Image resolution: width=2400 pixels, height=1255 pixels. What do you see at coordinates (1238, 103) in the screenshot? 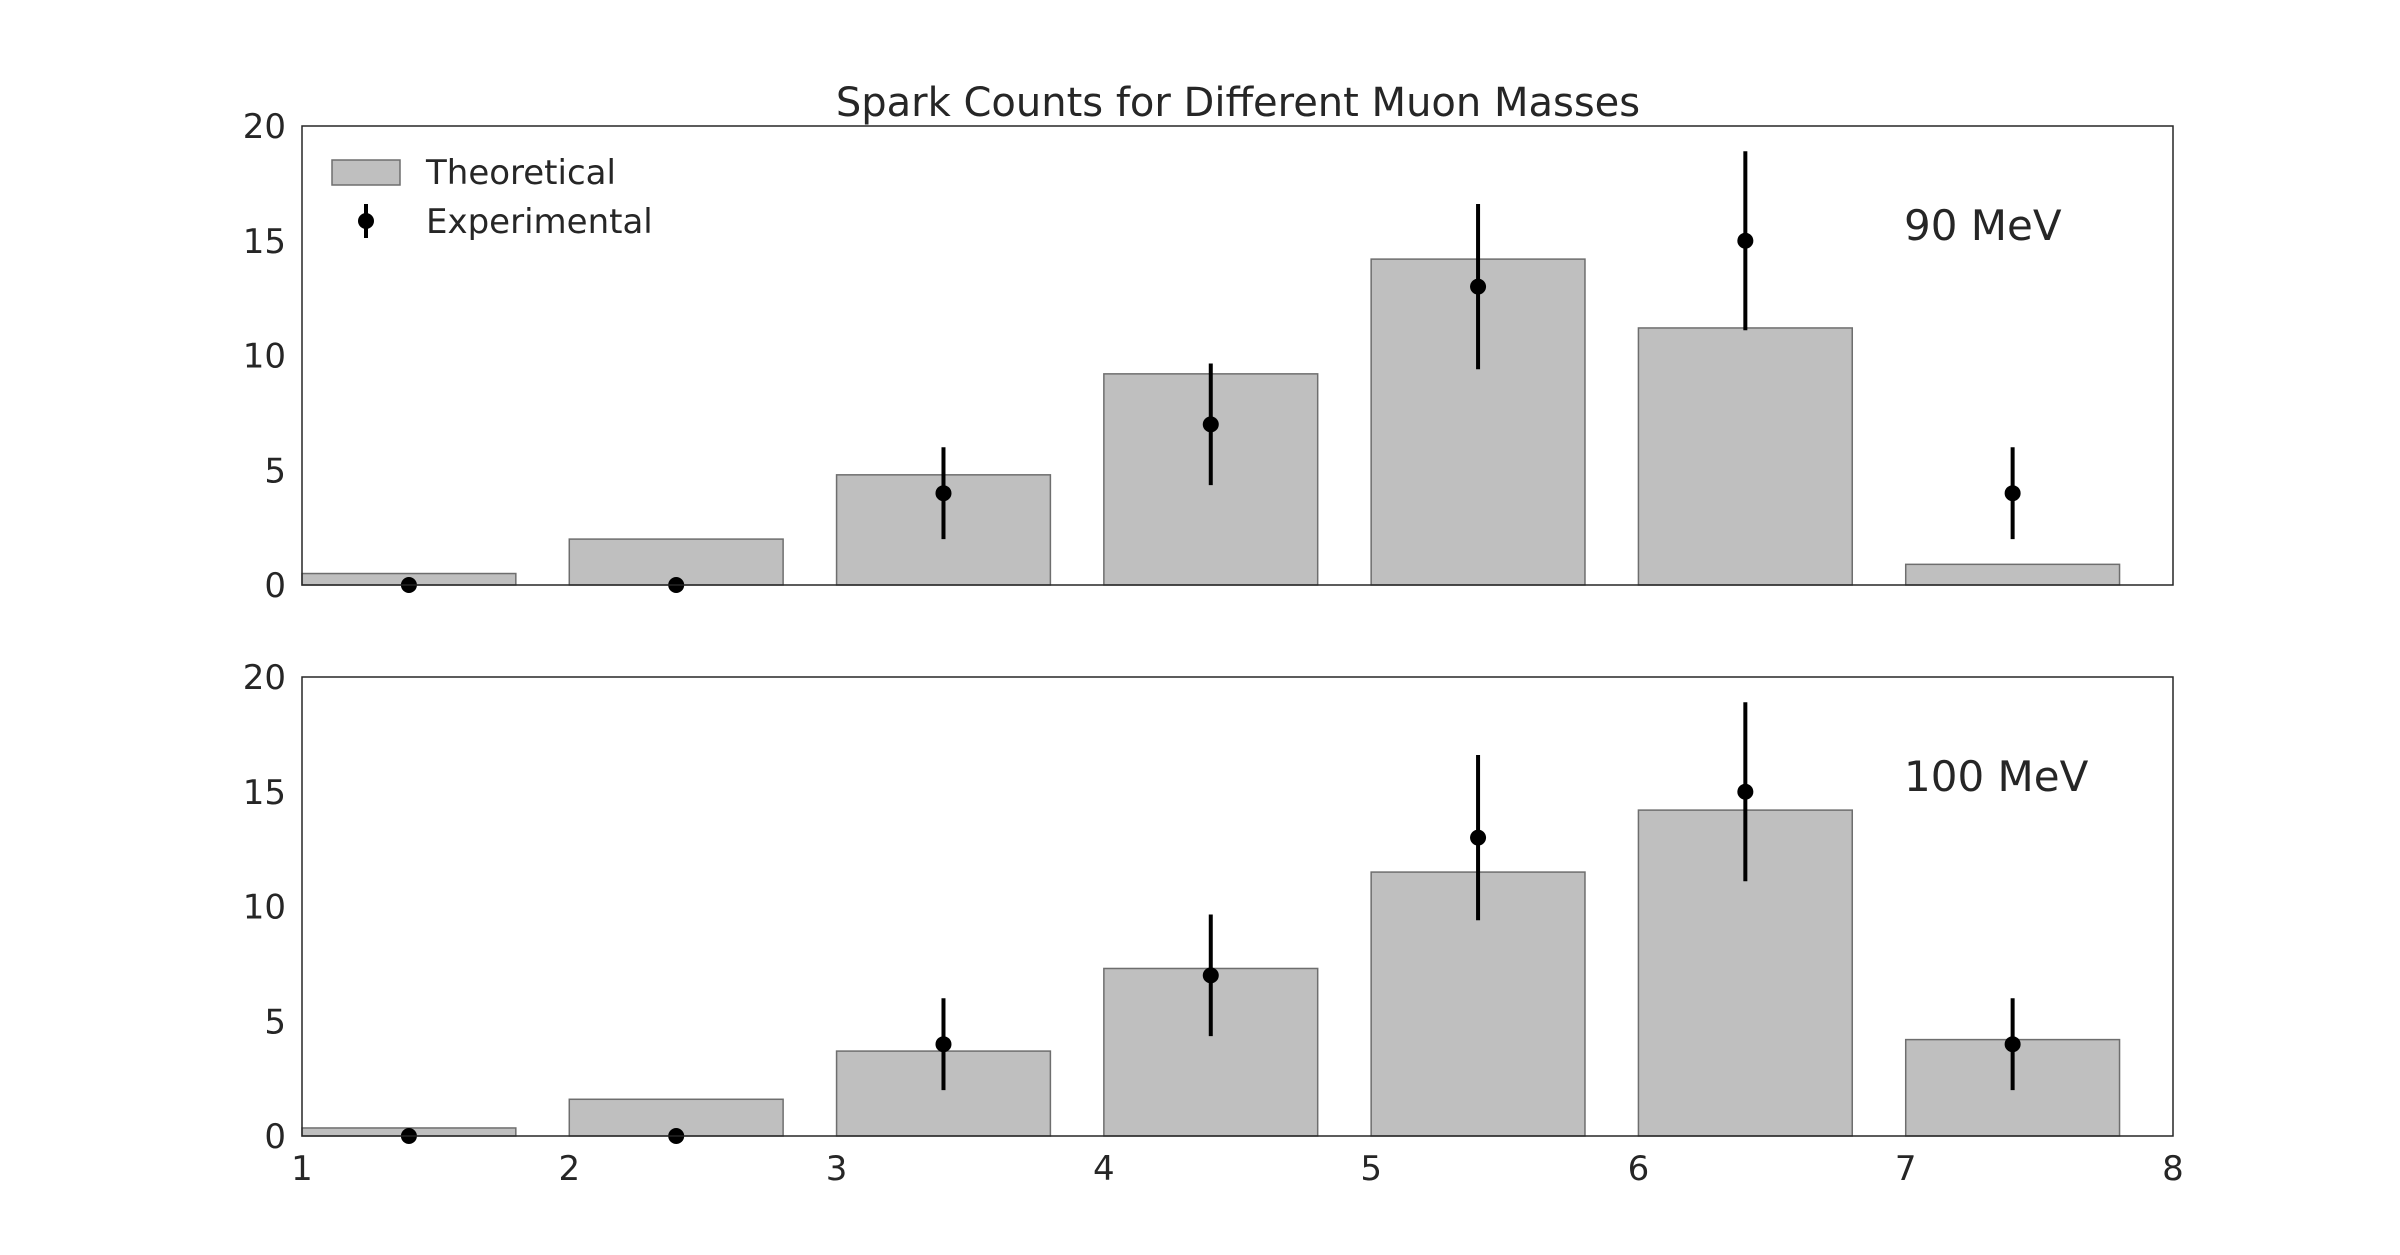
I see `figure-title: Spark Counts for Different Muon Masses` at bounding box center [1238, 103].